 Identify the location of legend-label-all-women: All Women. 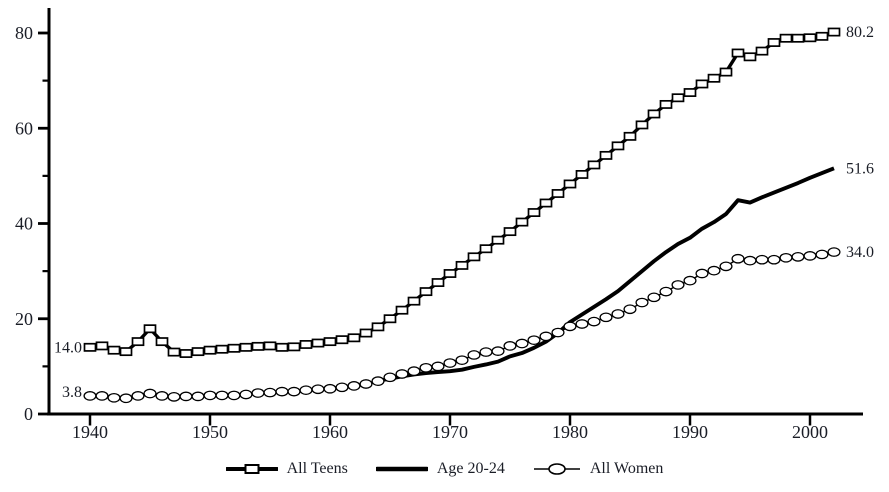
(626, 468).